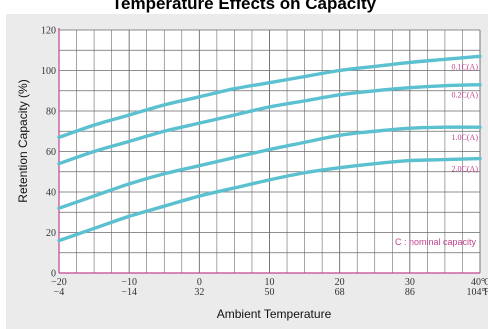 Image resolution: width=488 pixels, height=329 pixels. Describe the element at coordinates (465, 169) in the screenshot. I see `series-label-4: 2.0C(A)` at that location.